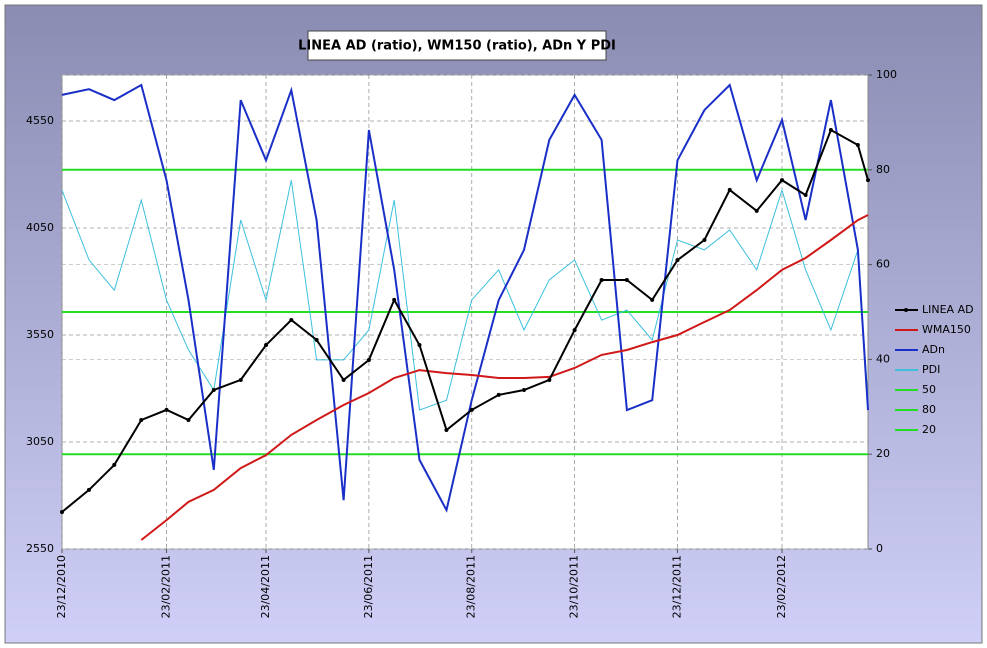 This screenshot has width=987, height=648. I want to click on x-tick-label: 23/10/2011, so click(574, 586).